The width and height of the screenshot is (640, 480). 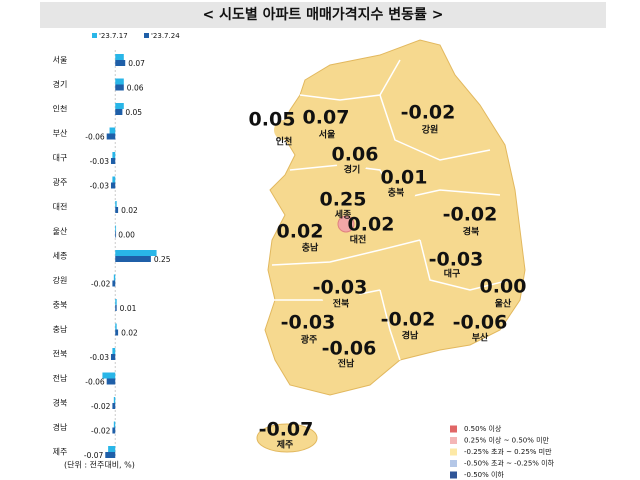 I want to click on value-label: 0.00, so click(x=126, y=235).